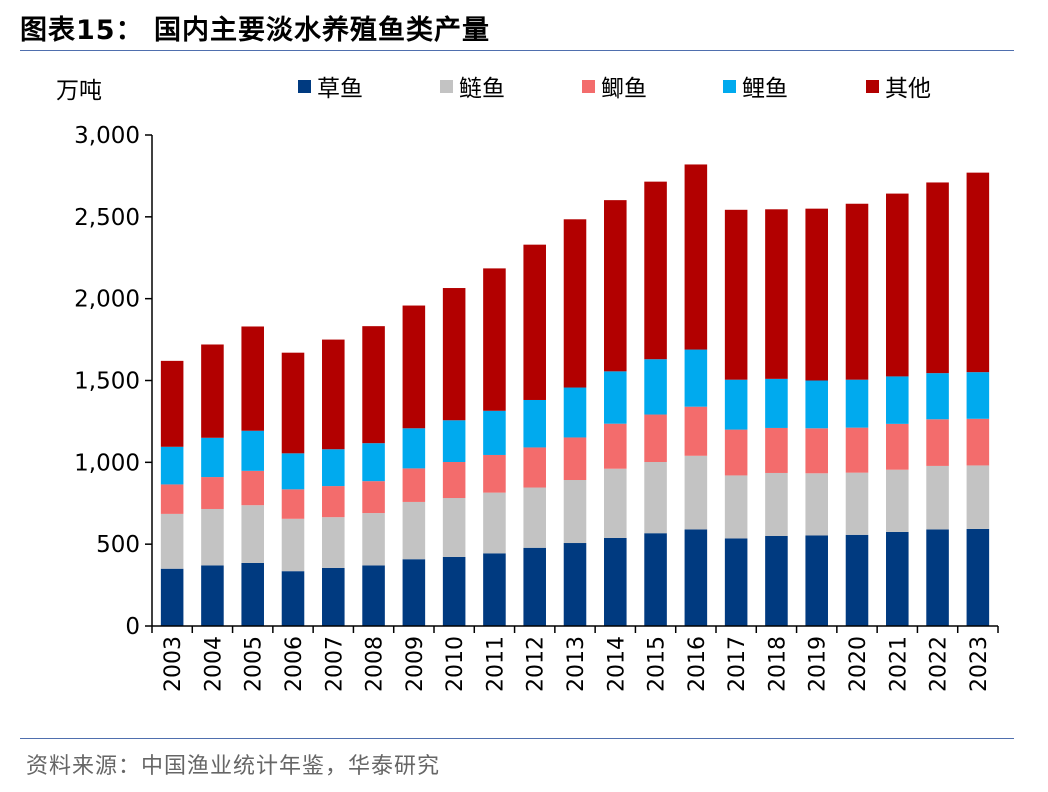 The image size is (1048, 792). Describe the element at coordinates (79, 91) in the screenshot. I see `y-axis-unit-label: 万吨` at that location.